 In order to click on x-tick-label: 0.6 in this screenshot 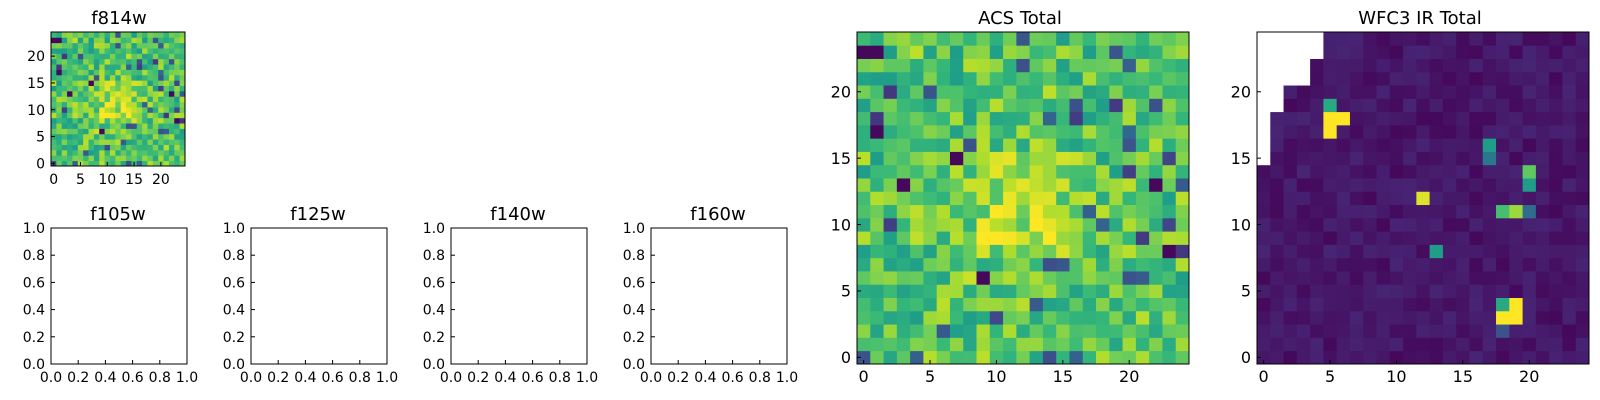, I will do `click(732, 378)`.